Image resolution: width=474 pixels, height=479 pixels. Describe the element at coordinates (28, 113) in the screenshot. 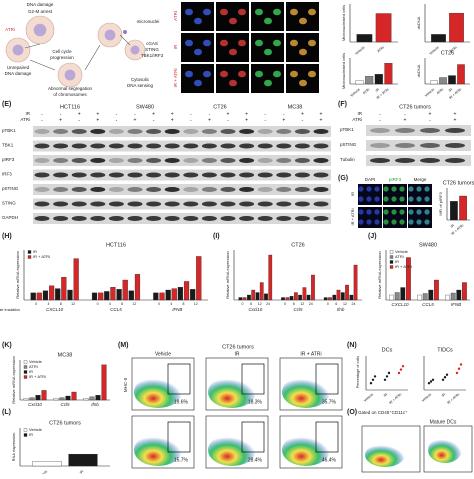

I see `condition-label: IR` at that location.